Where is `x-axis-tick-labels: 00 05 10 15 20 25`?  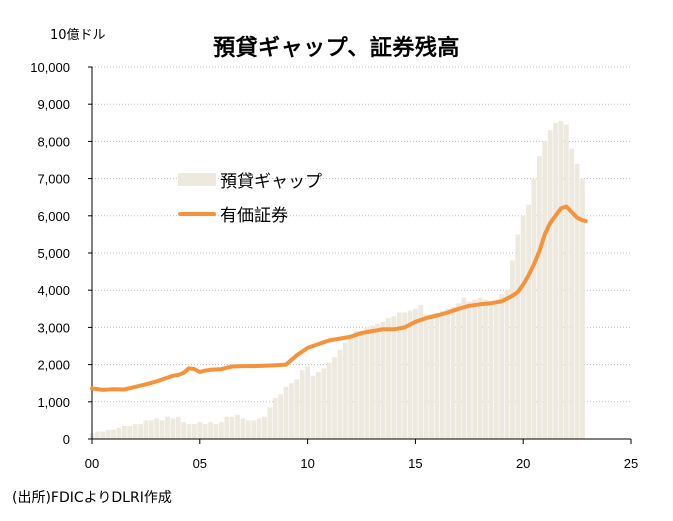 x-axis-tick-labels: 00 05 10 15 20 25 is located at coordinates (361, 463).